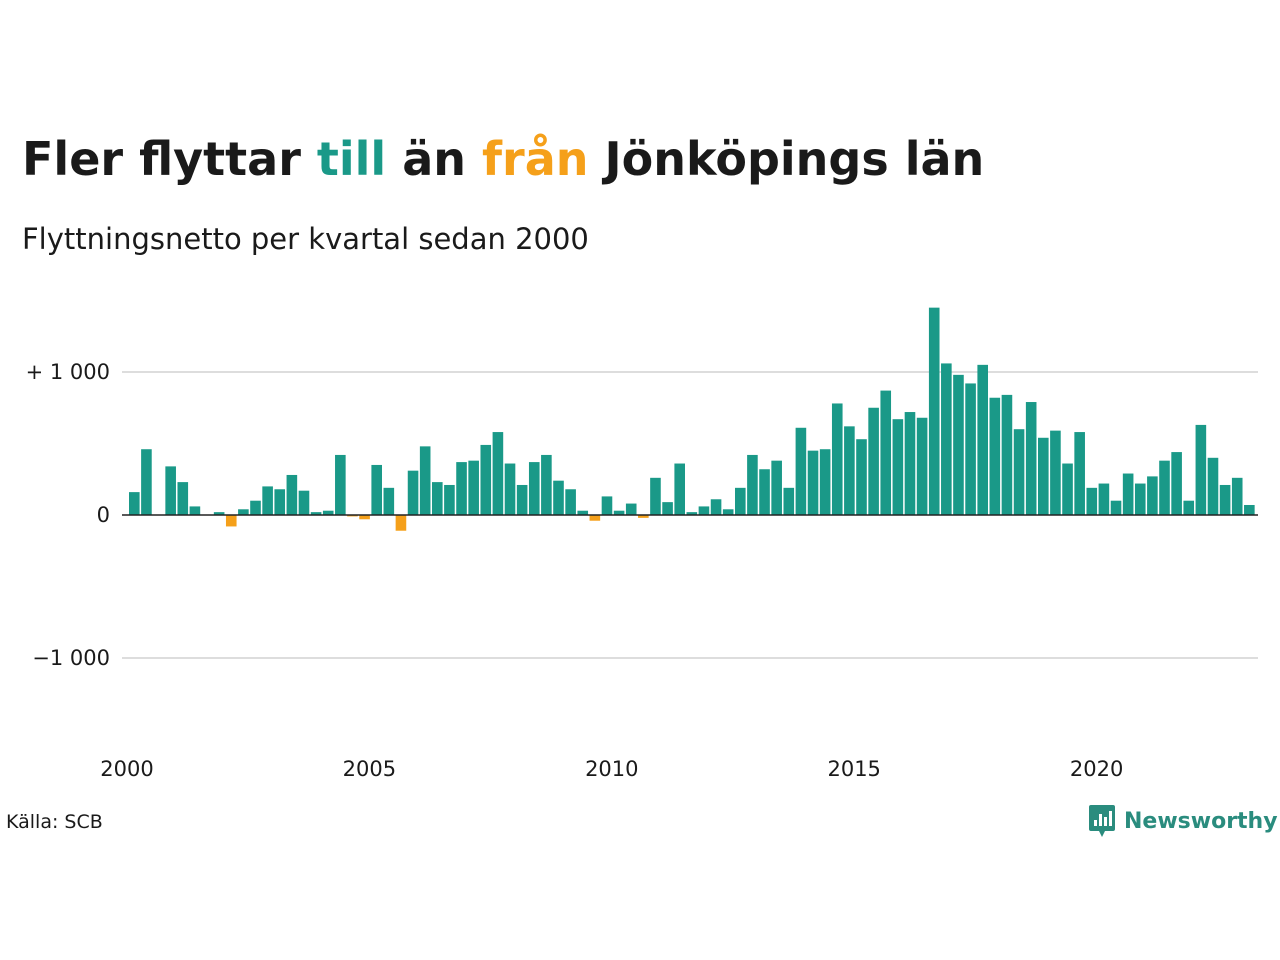  I want to click on x-tick-label: 2020, so click(1096, 769).